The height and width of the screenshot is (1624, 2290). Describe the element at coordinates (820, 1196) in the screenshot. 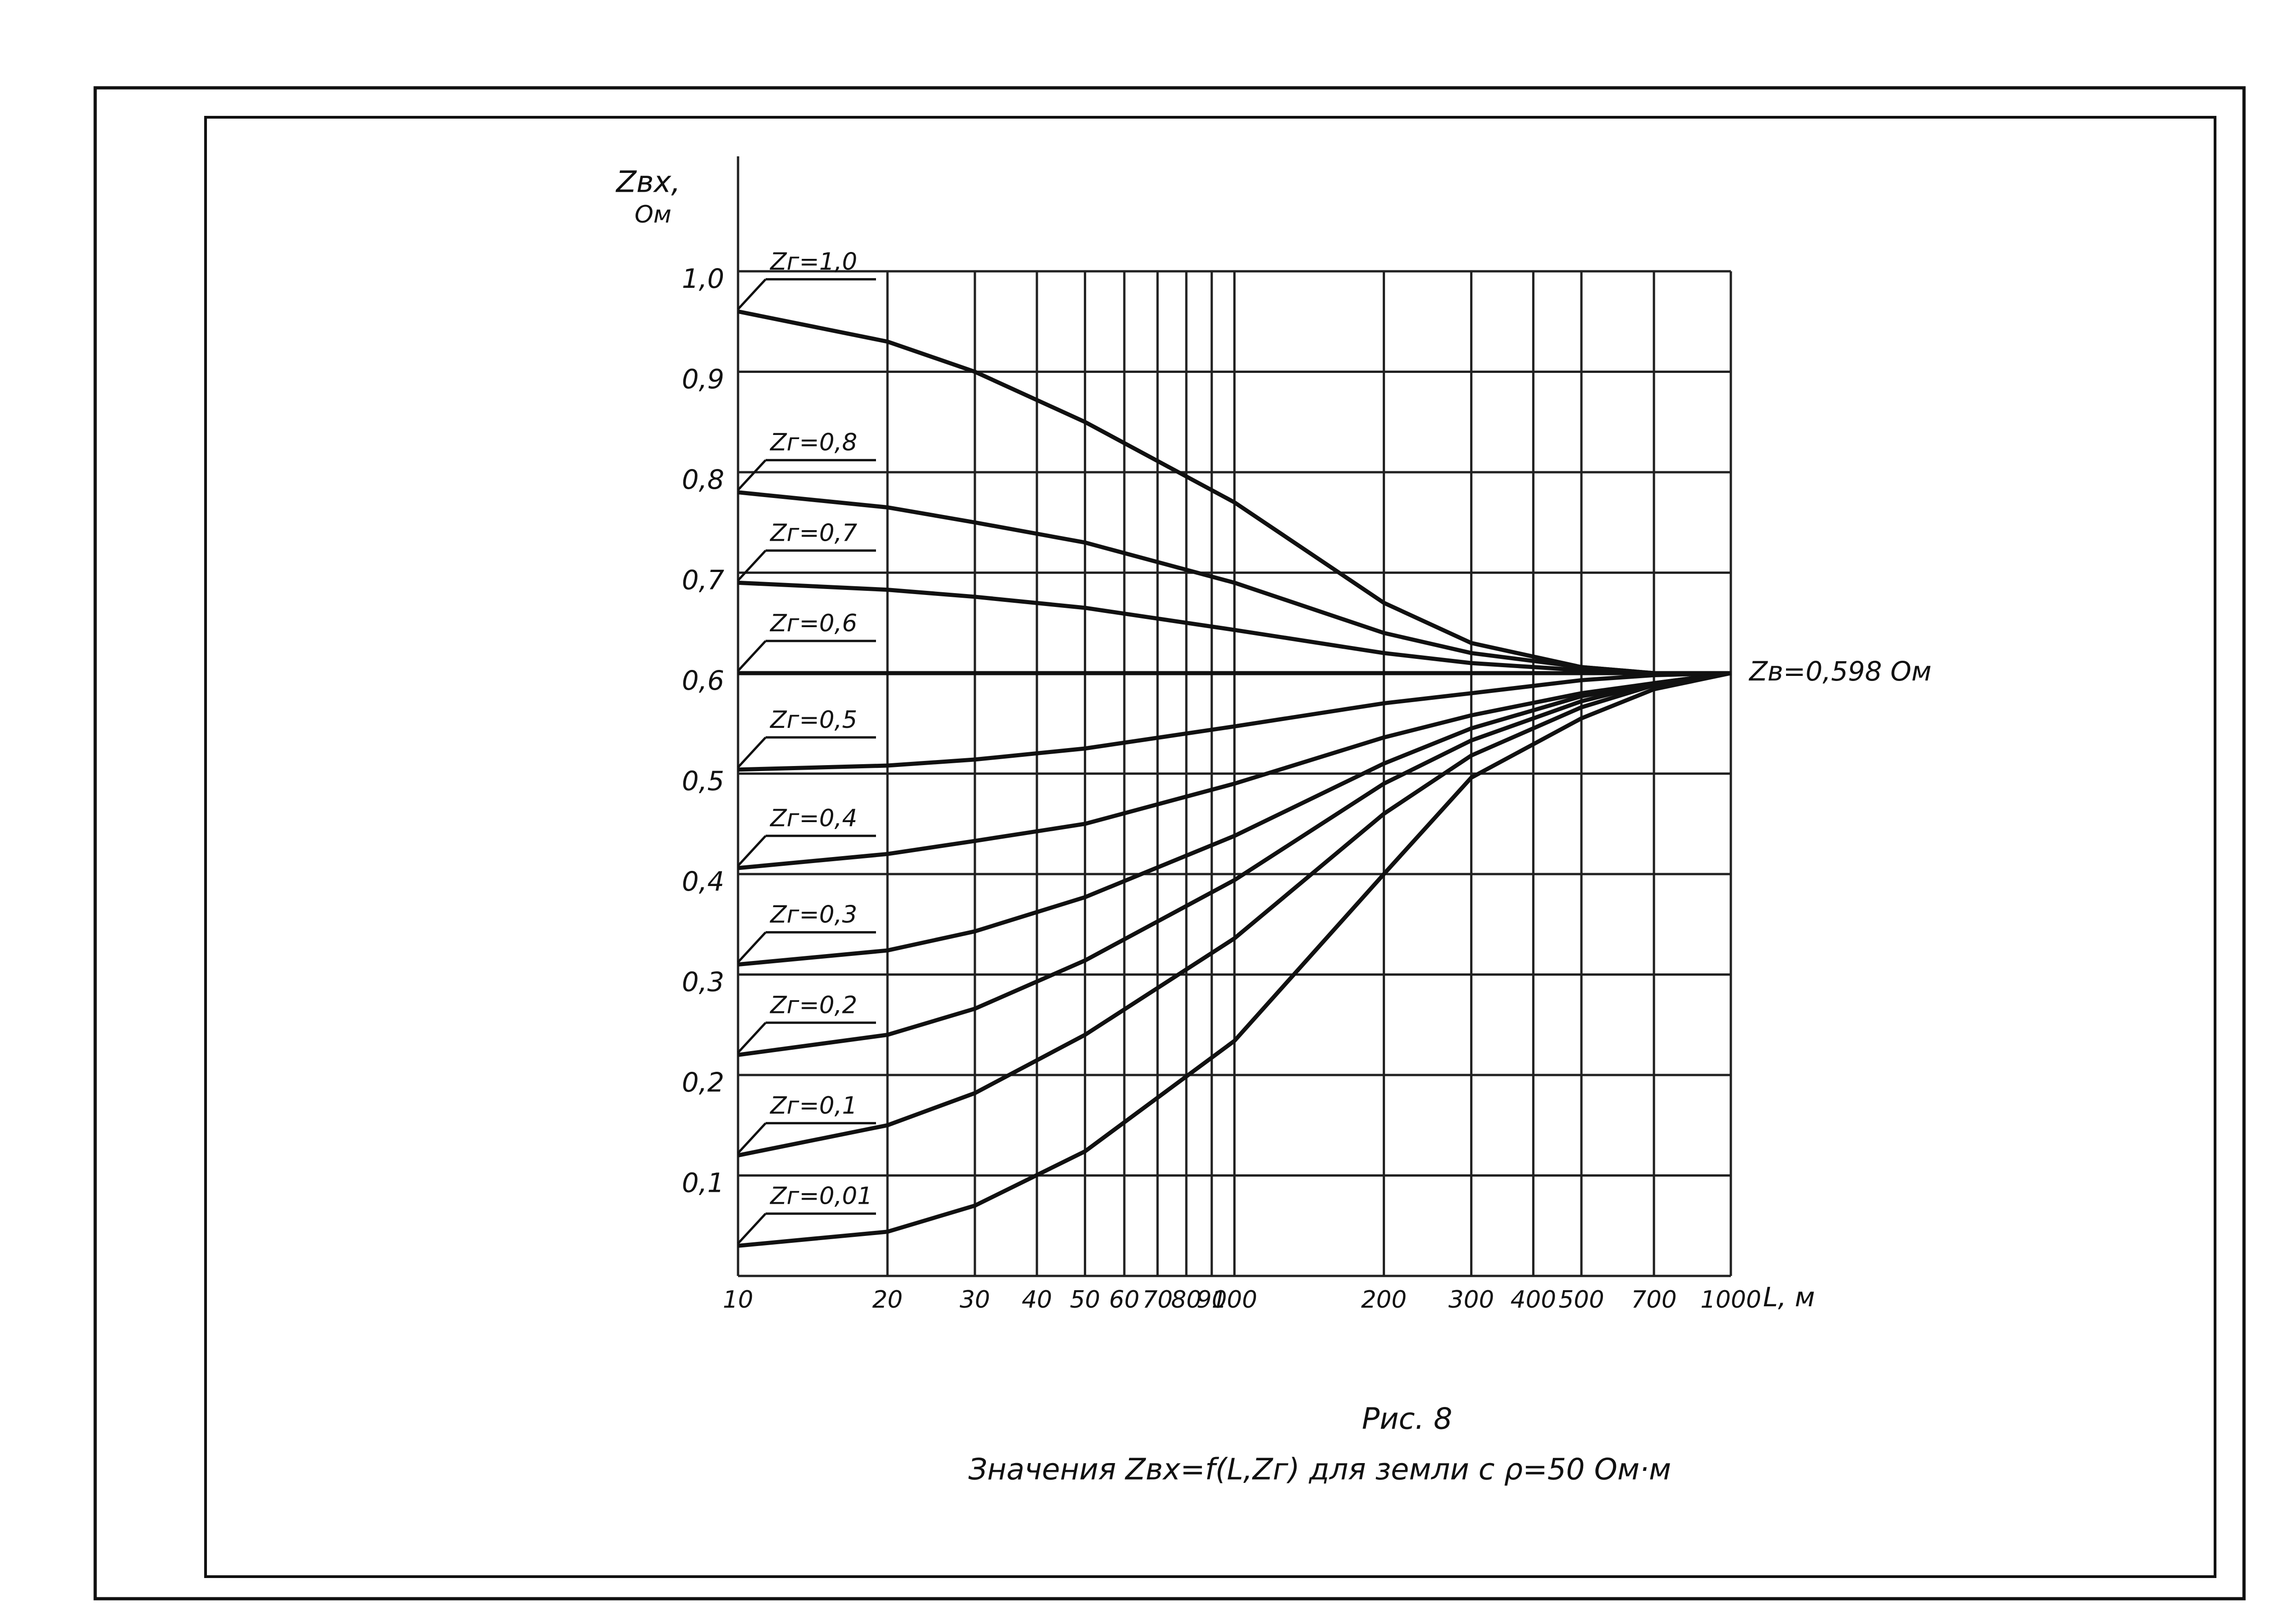

I see `legend-label: Zг=0,01` at that location.